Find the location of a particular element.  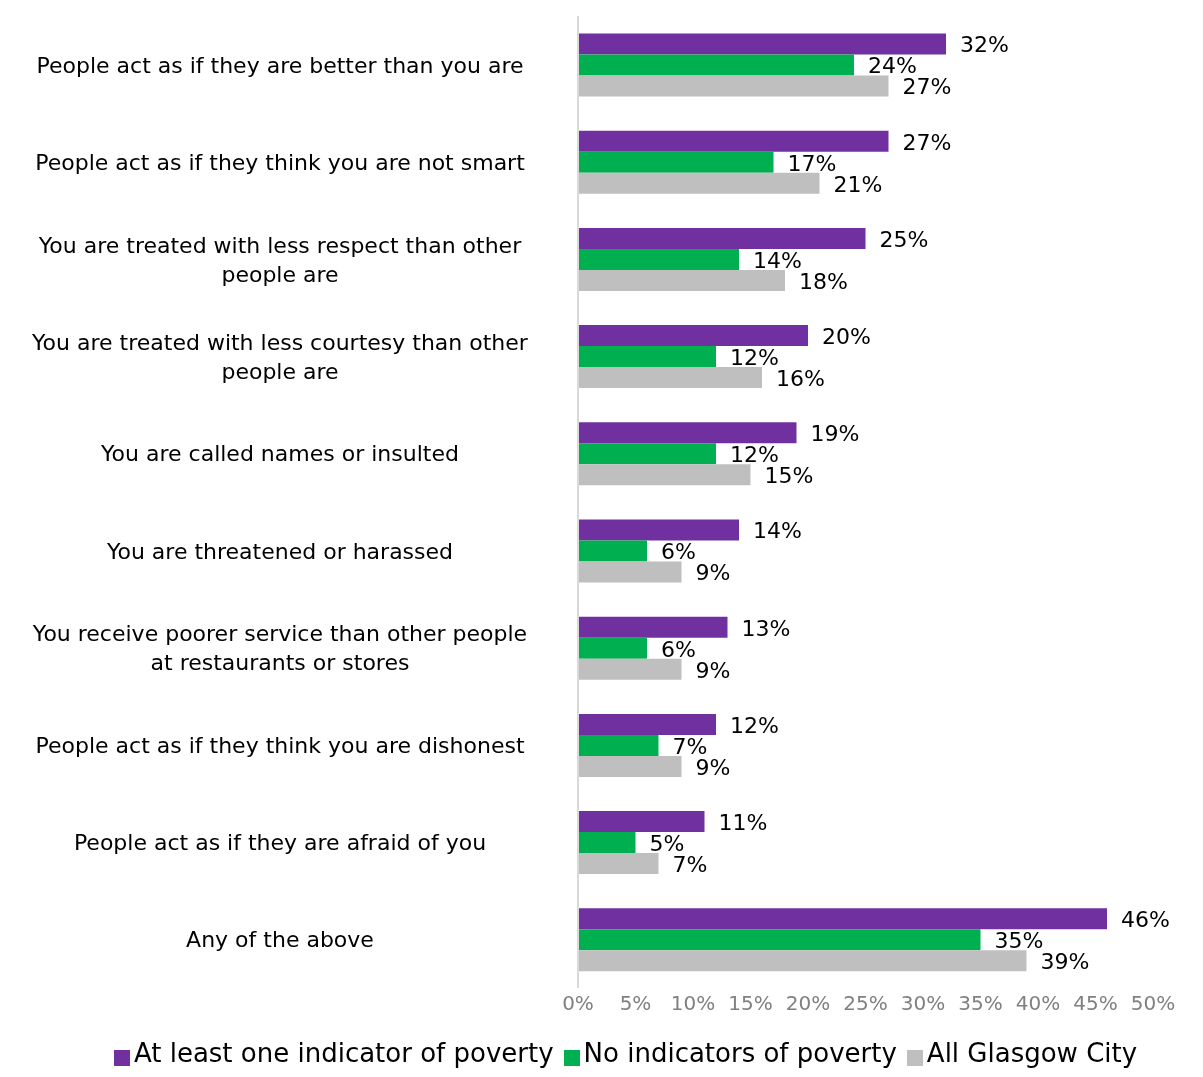

data-label: 13% is located at coordinates (766, 628).